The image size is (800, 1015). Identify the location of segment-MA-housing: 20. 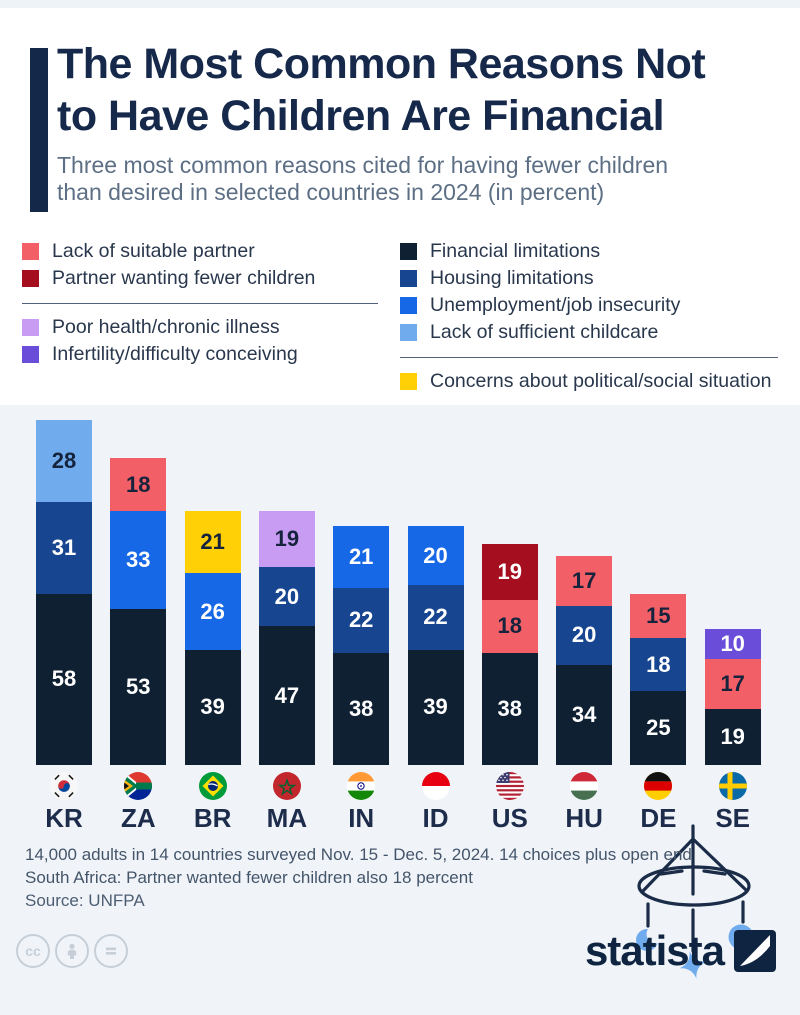
(286, 597).